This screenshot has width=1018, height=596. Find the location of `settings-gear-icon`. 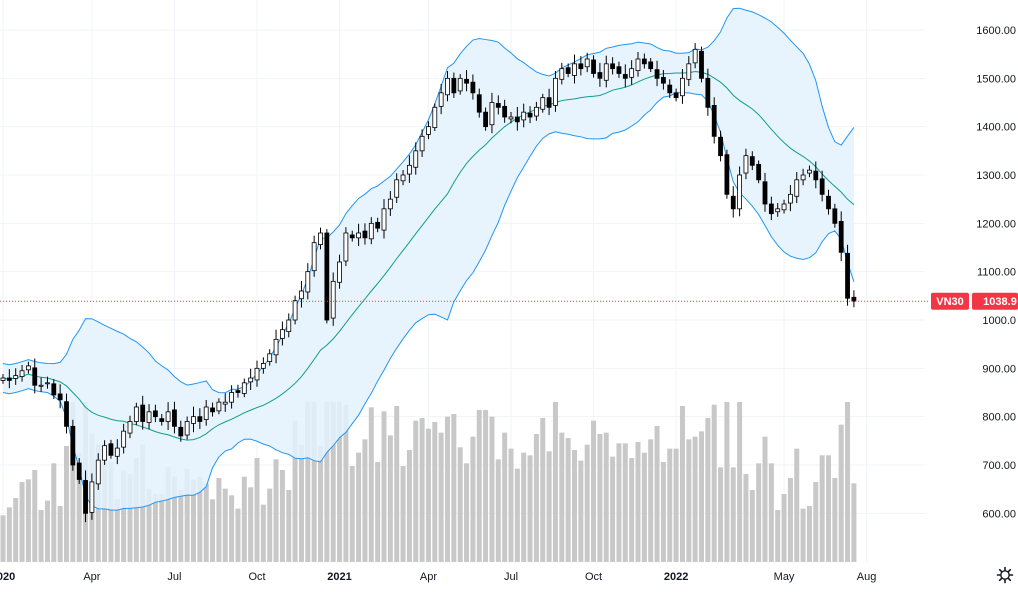

settings-gear-icon is located at coordinates (1005, 575).